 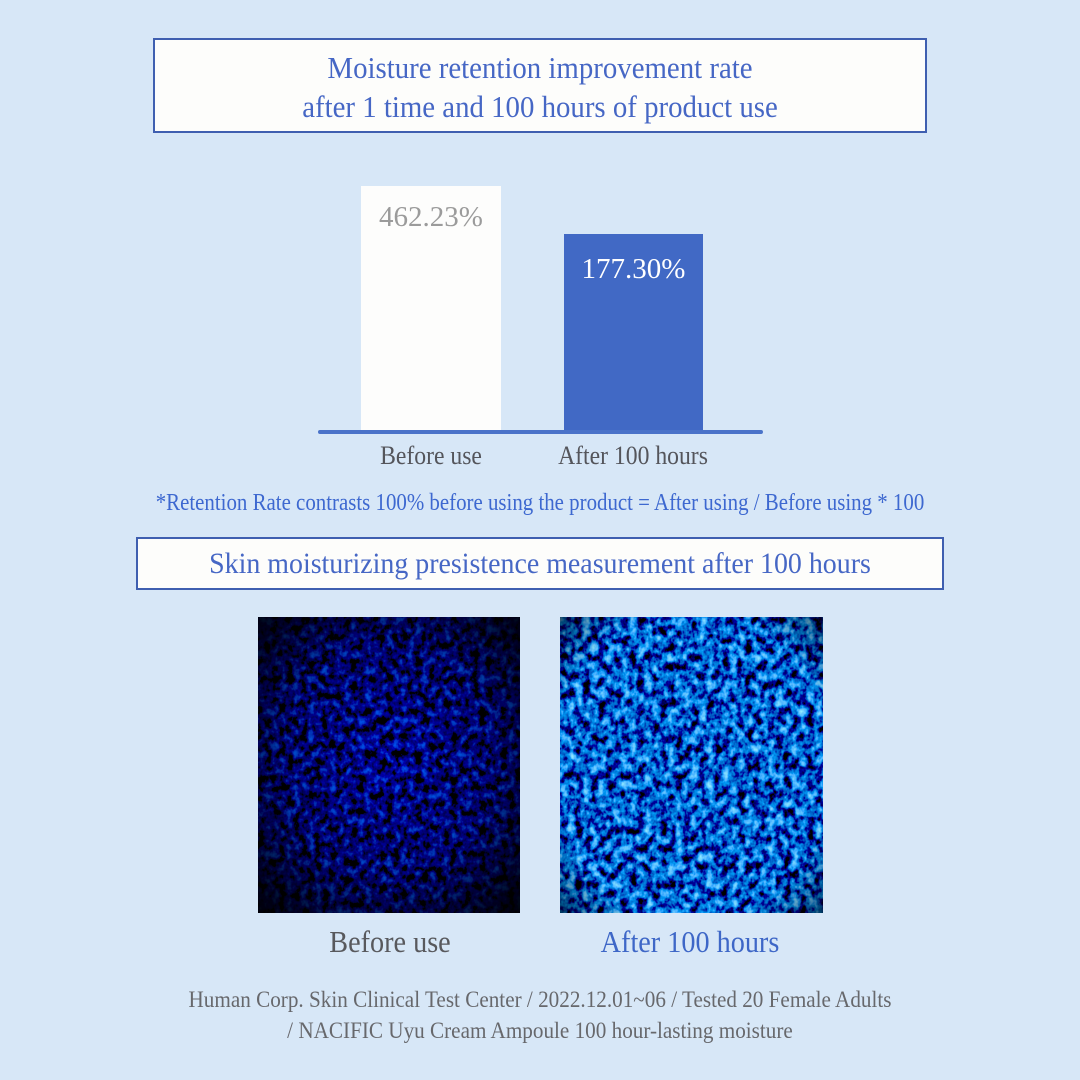 What do you see at coordinates (633, 269) in the screenshot?
I see `bar-value-after-100-hours: 177.30%` at bounding box center [633, 269].